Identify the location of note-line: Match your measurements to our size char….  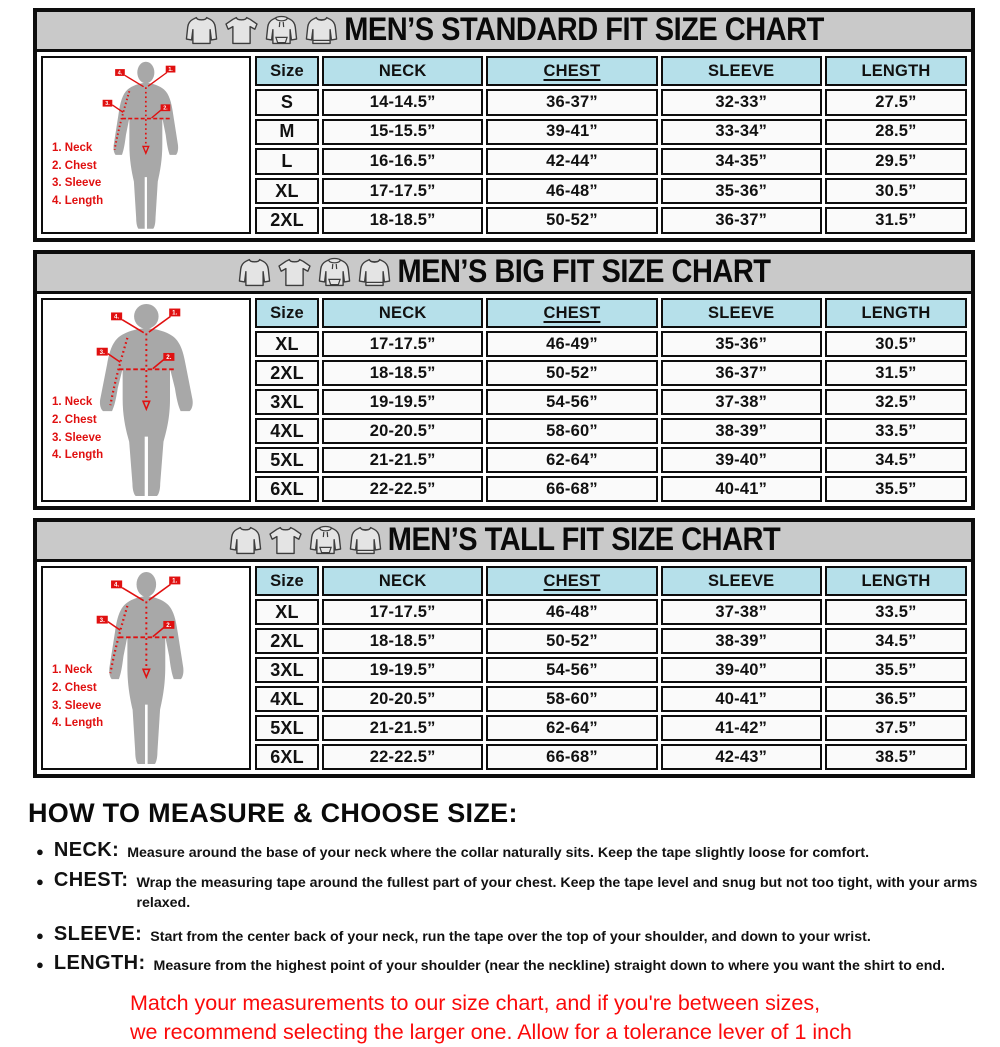
(475, 1002).